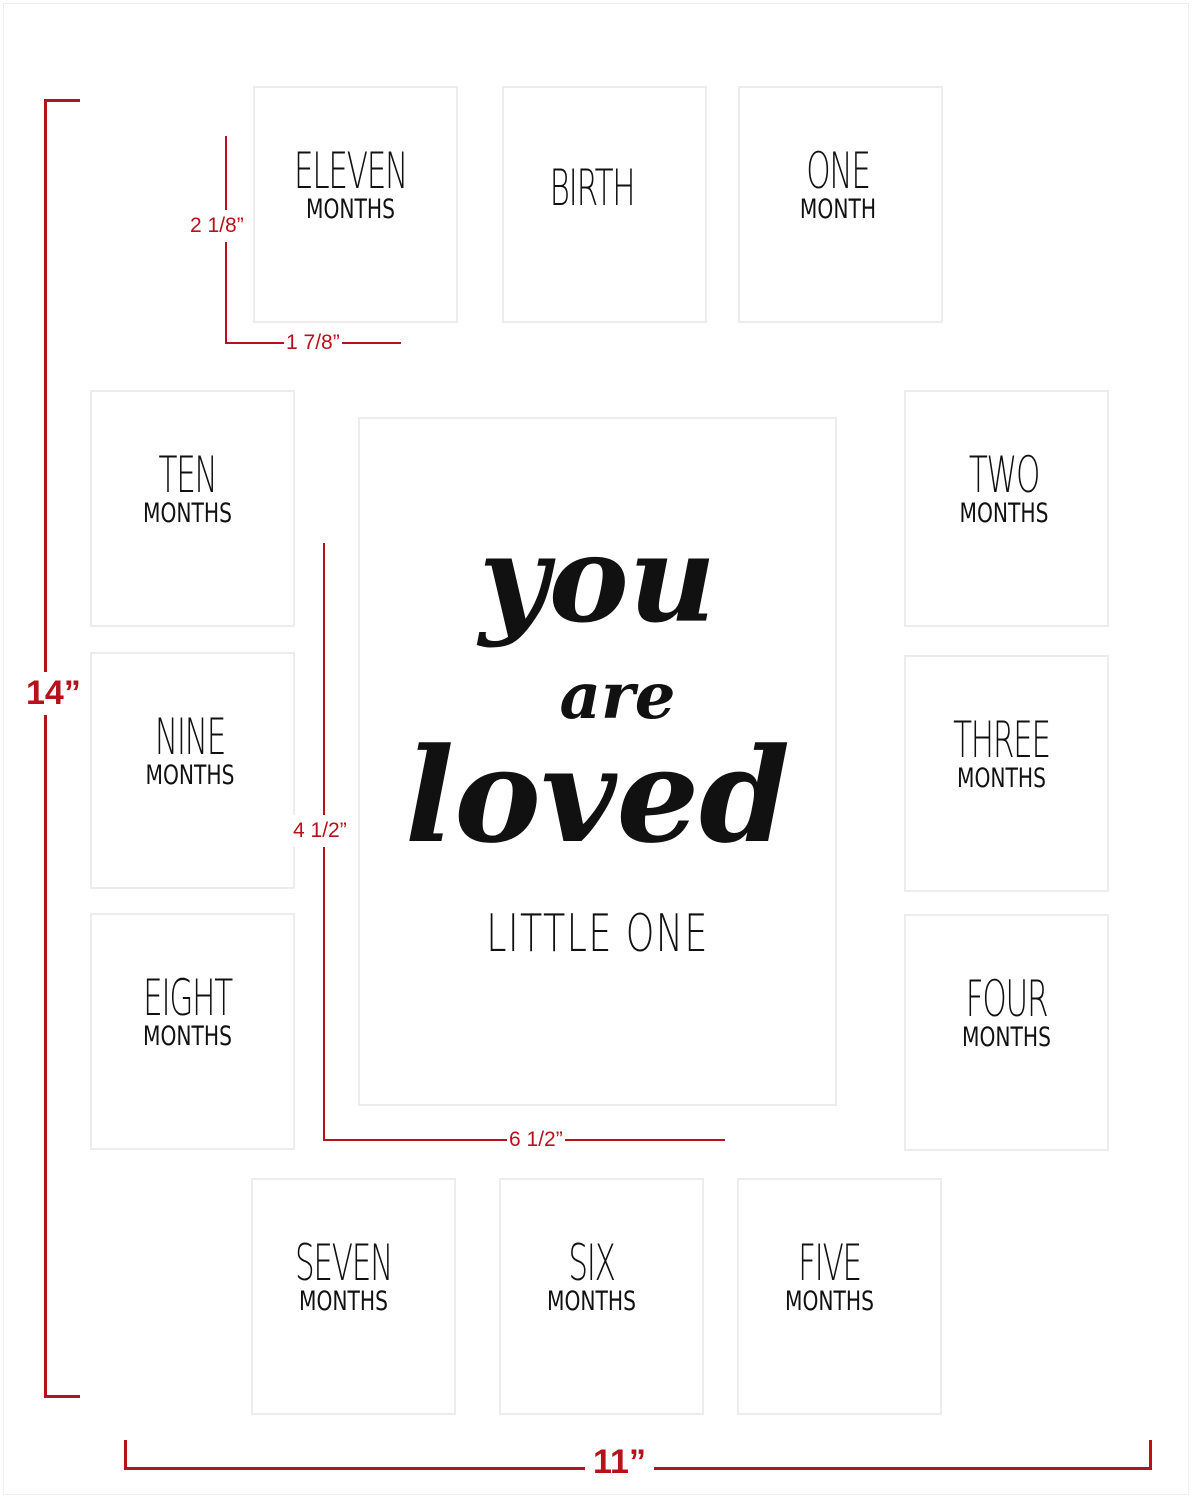  I want to click on photo-opening-ten: TEN MONTHS, so click(192, 508).